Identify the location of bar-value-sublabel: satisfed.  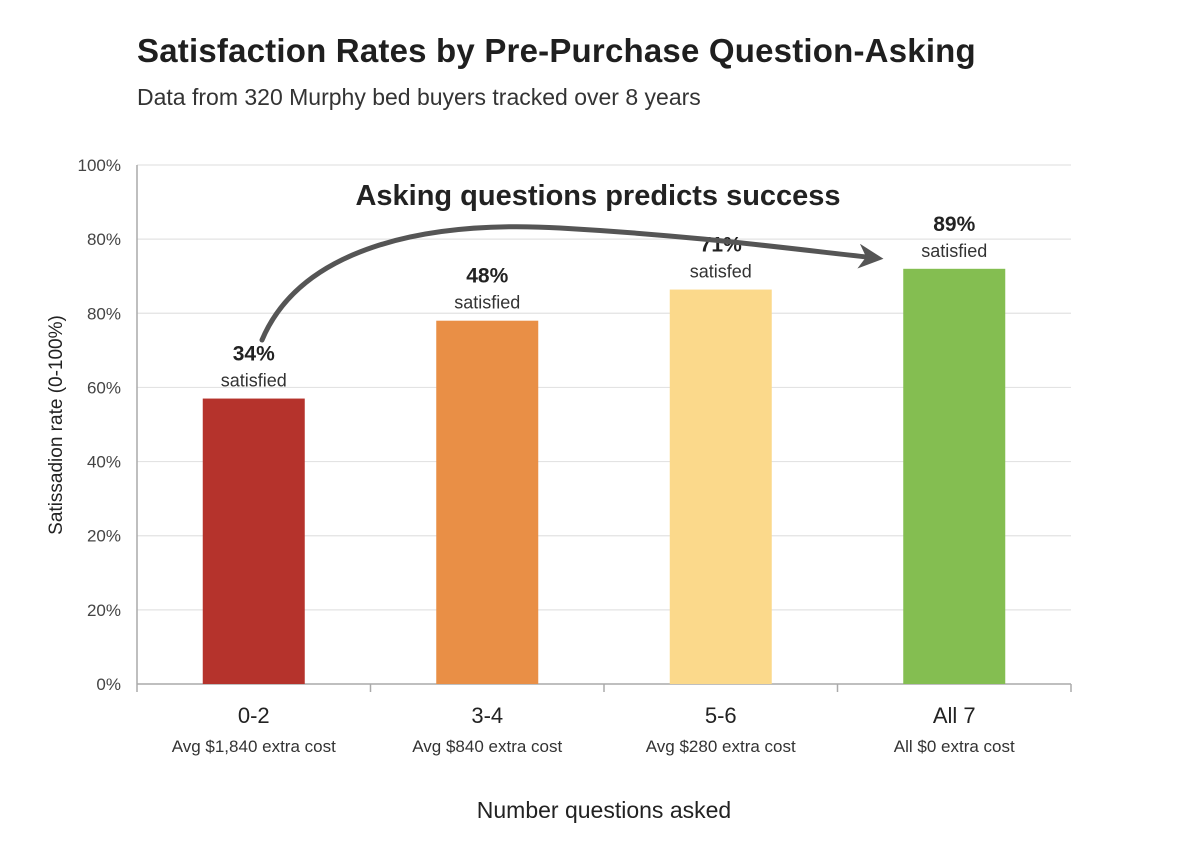
(721, 272).